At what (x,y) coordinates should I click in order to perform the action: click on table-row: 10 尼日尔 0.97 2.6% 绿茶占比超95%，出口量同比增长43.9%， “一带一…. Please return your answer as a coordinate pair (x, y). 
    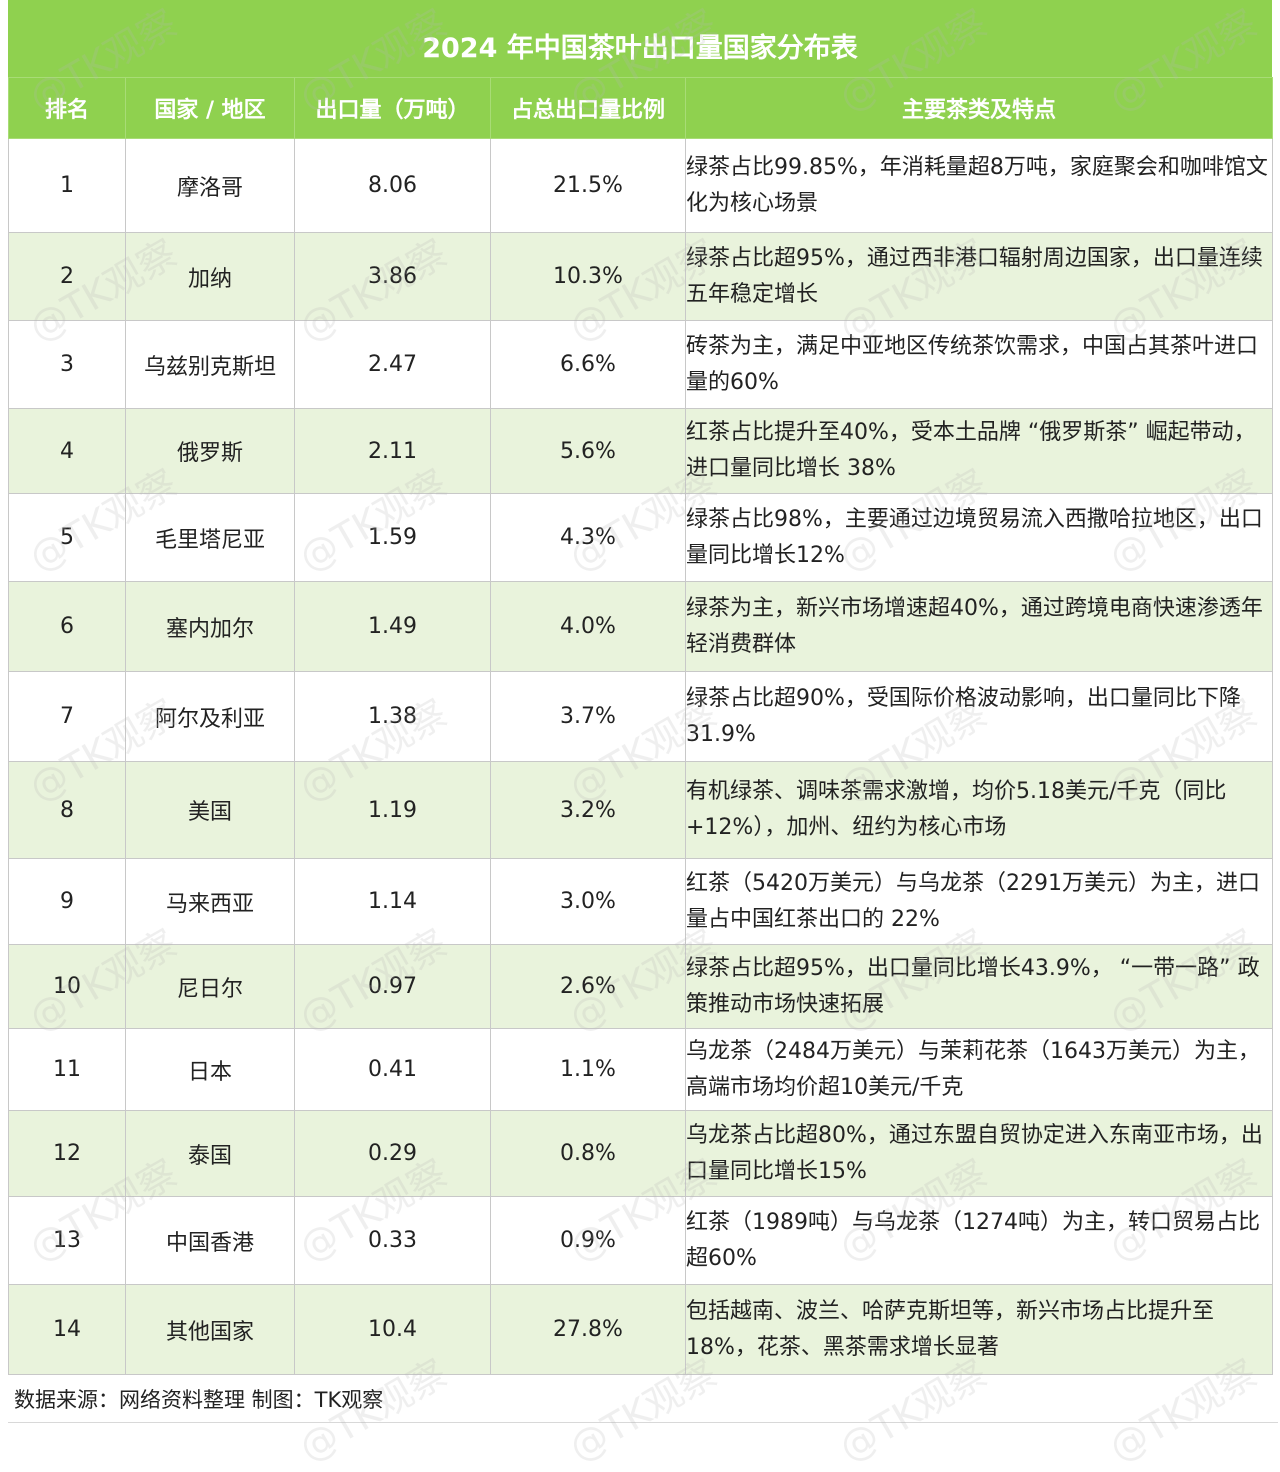
    Looking at the image, I should click on (641, 987).